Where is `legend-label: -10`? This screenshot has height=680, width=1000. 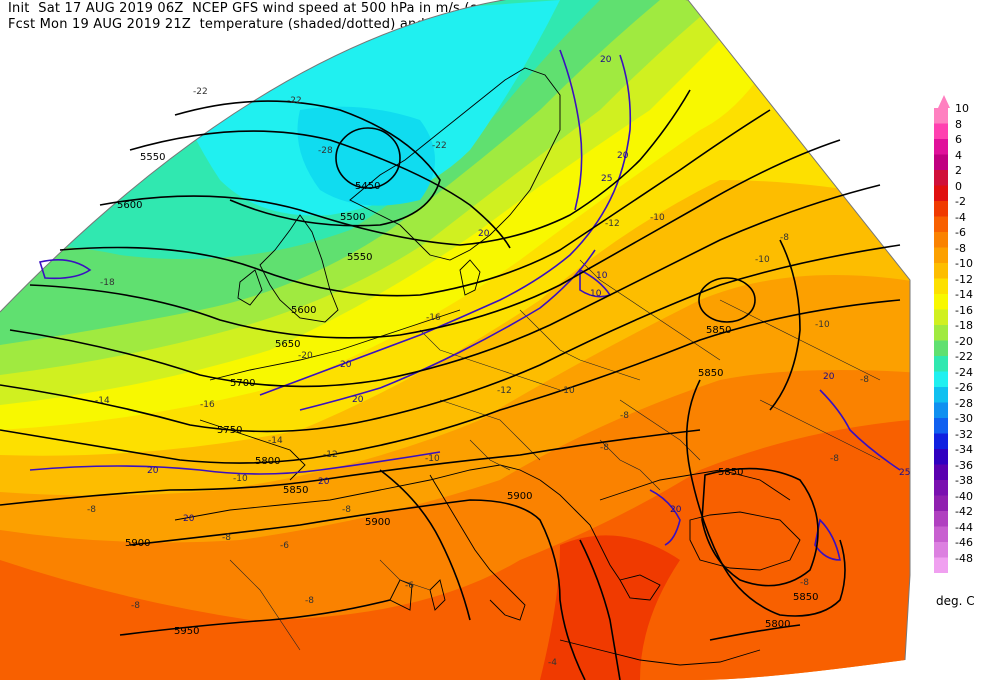 legend-label: -10 is located at coordinates (964, 263).